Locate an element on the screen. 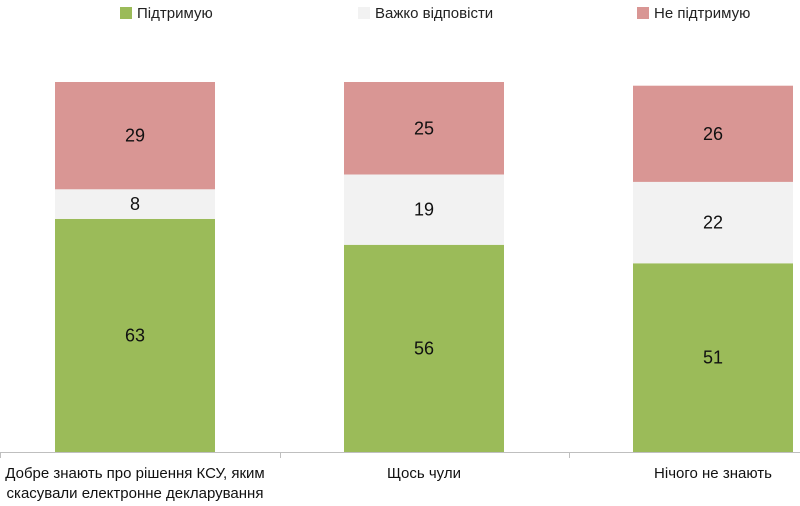 This screenshot has height=506, width=800. data-label-1-2: 8 is located at coordinates (135, 204).